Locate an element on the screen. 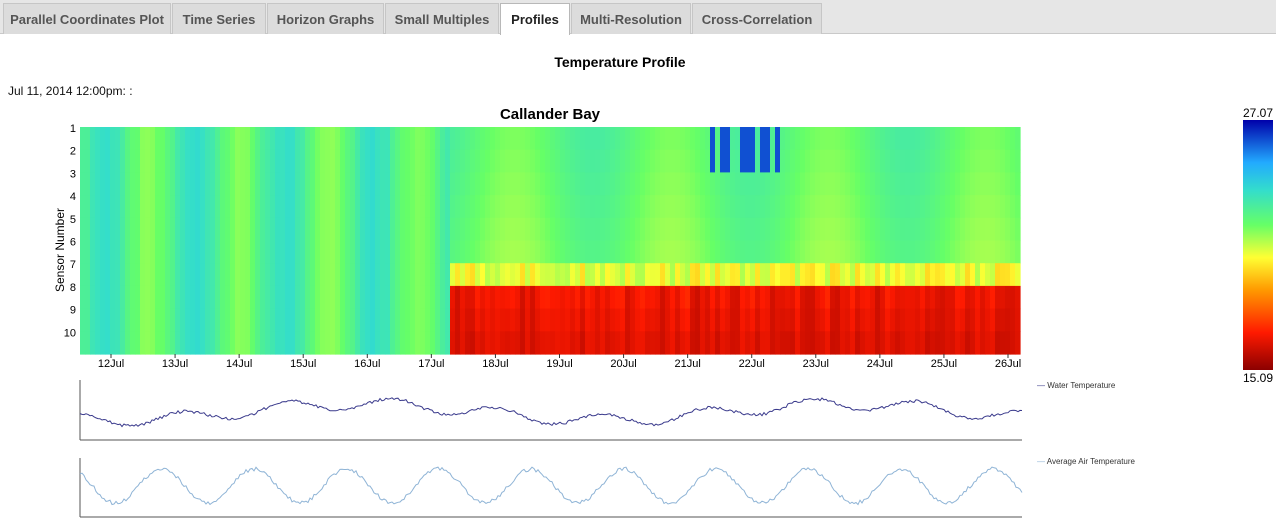  tab-small-multiples: Small Multiples is located at coordinates (442, 18).